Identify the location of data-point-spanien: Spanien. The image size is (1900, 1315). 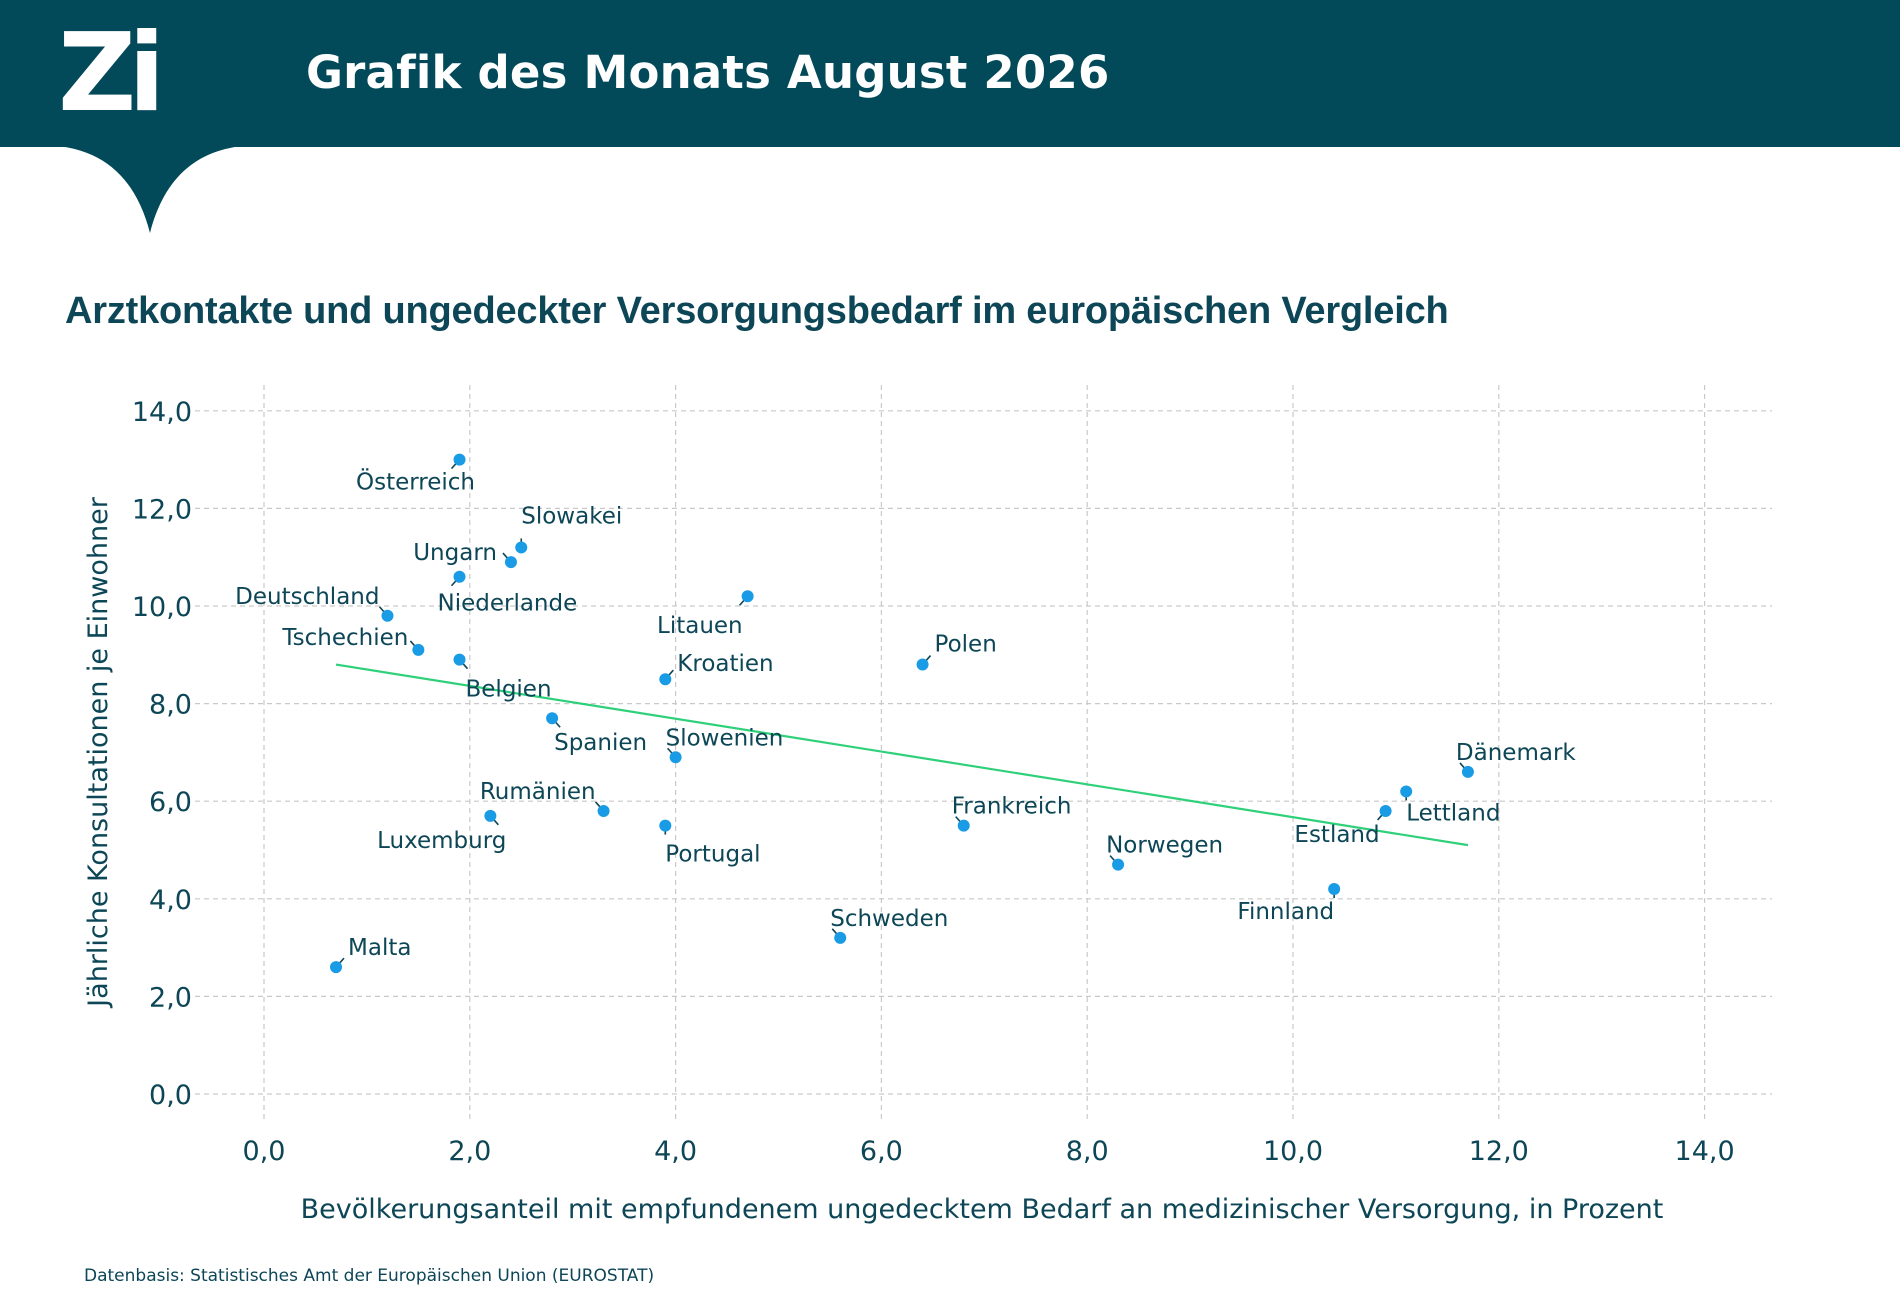
(596, 734).